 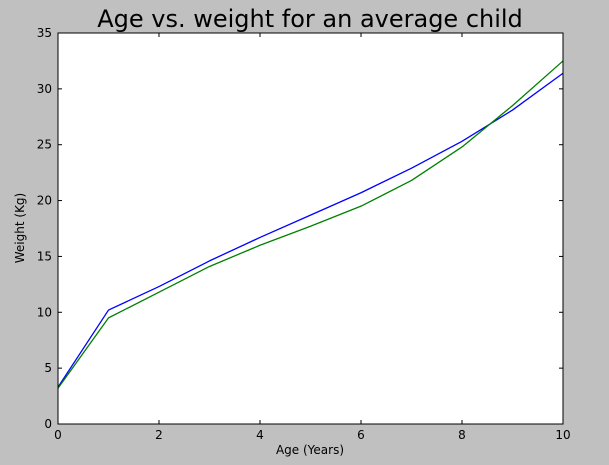 I want to click on x-axis-label: Age (Years), so click(x=310, y=450).